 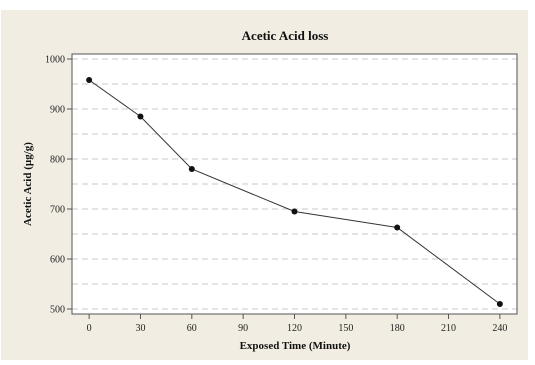 What do you see at coordinates (55, 60) in the screenshot?
I see `y-tick-label: 1000` at bounding box center [55, 60].